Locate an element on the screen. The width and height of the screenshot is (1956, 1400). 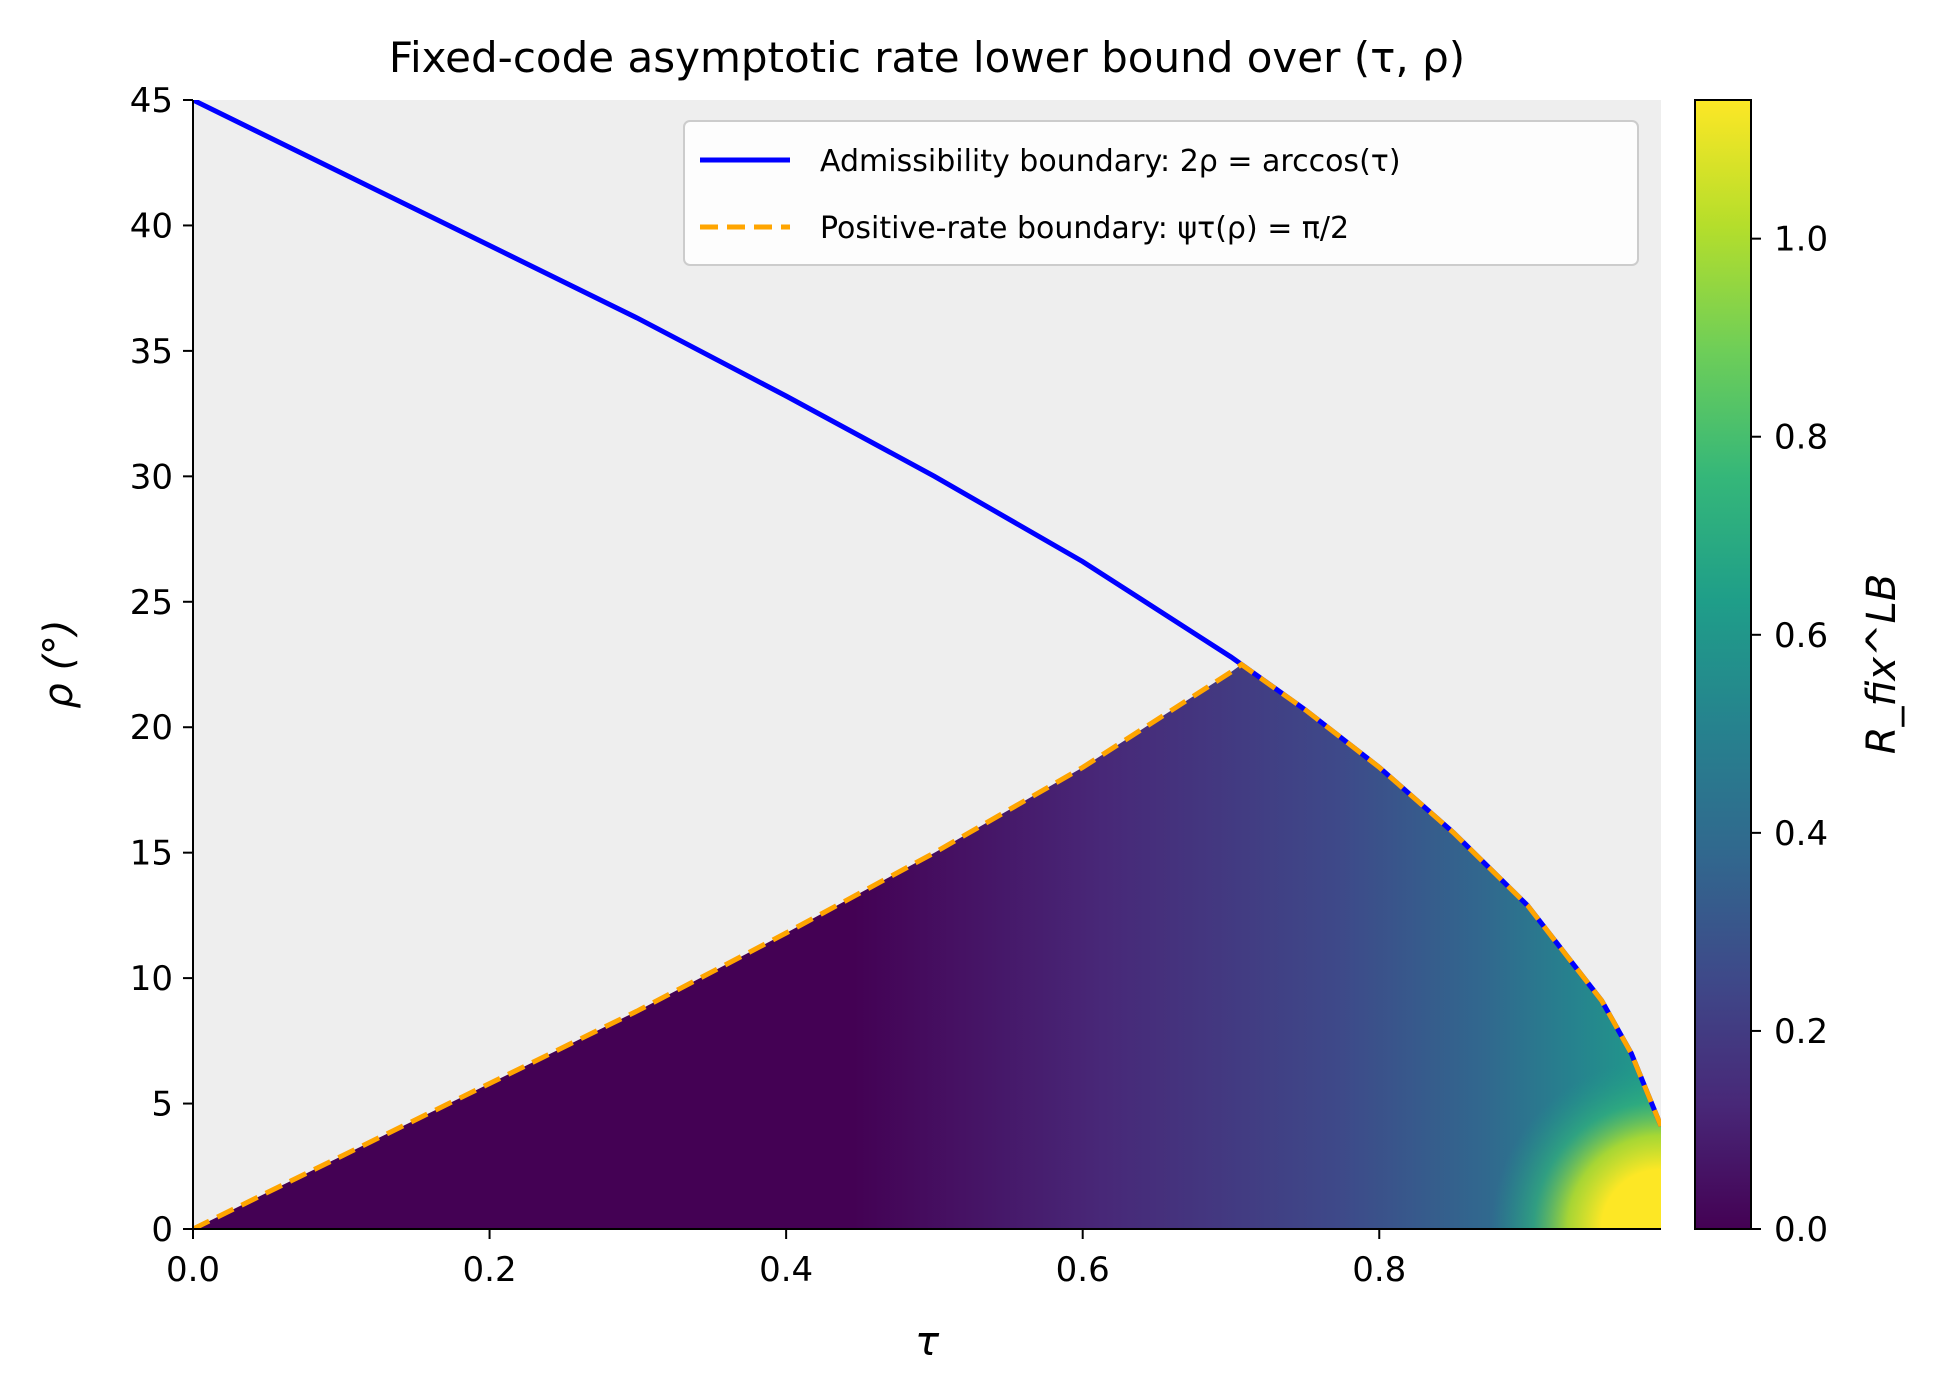
colorbar-tick-label: 0.8 is located at coordinates (1801, 438).